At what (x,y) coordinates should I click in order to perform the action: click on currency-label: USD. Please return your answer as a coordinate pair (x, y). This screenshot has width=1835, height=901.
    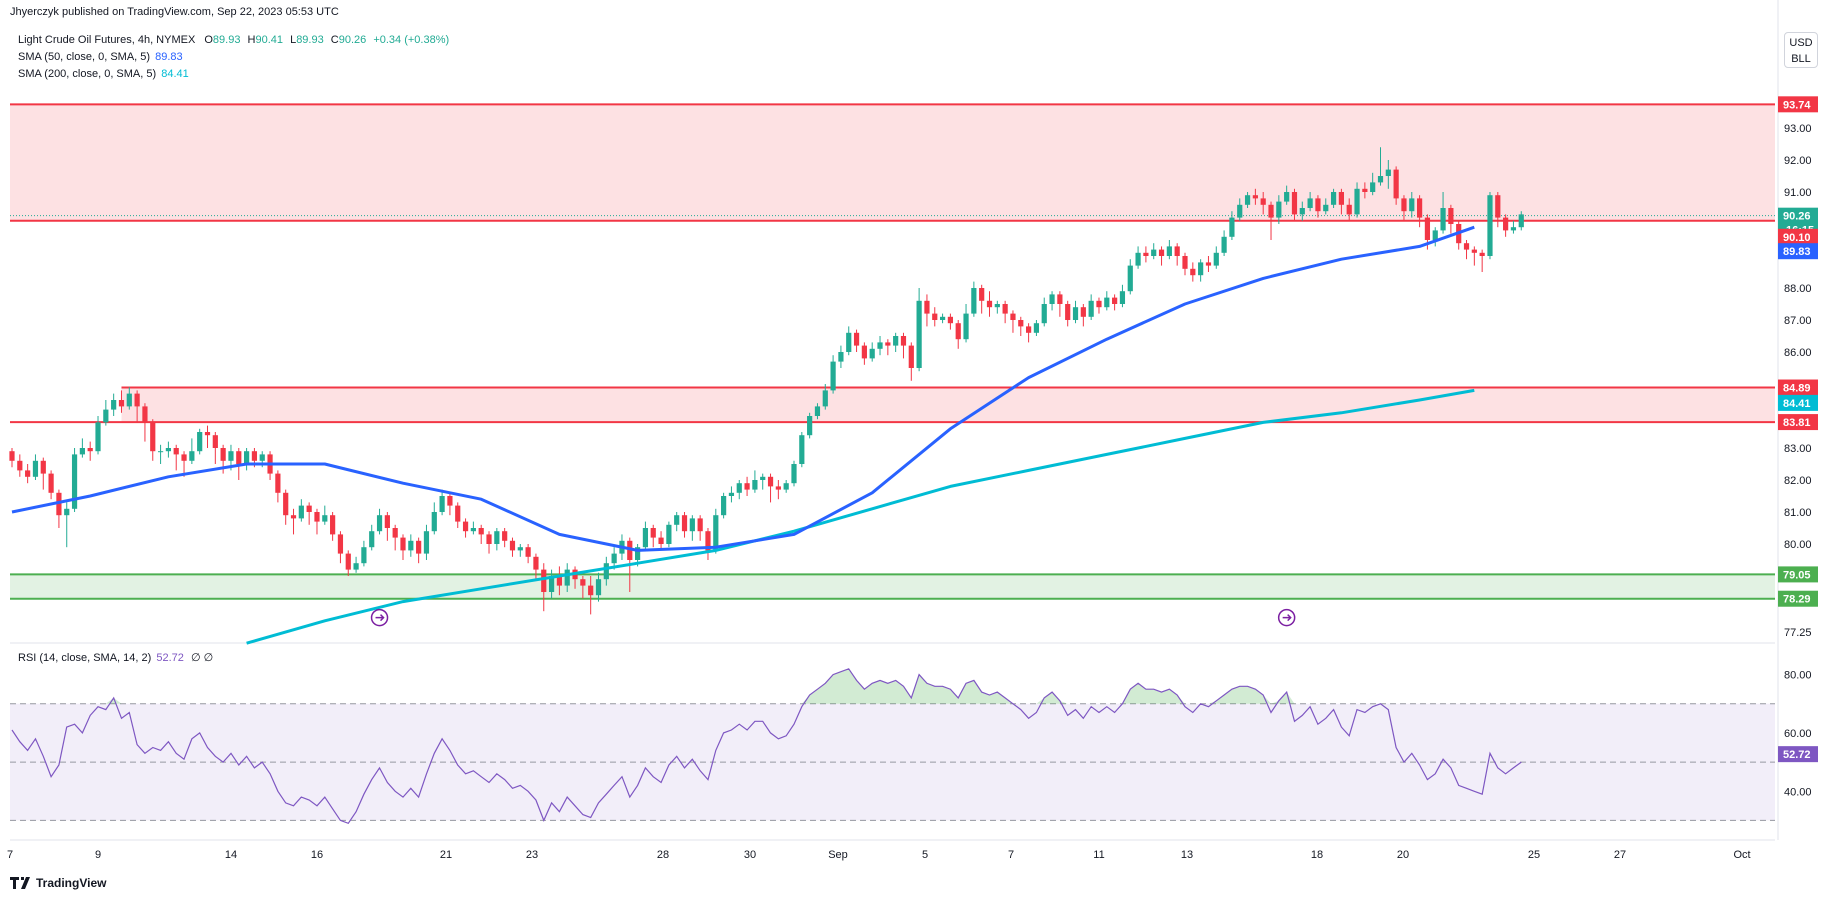
    Looking at the image, I should click on (1801, 43).